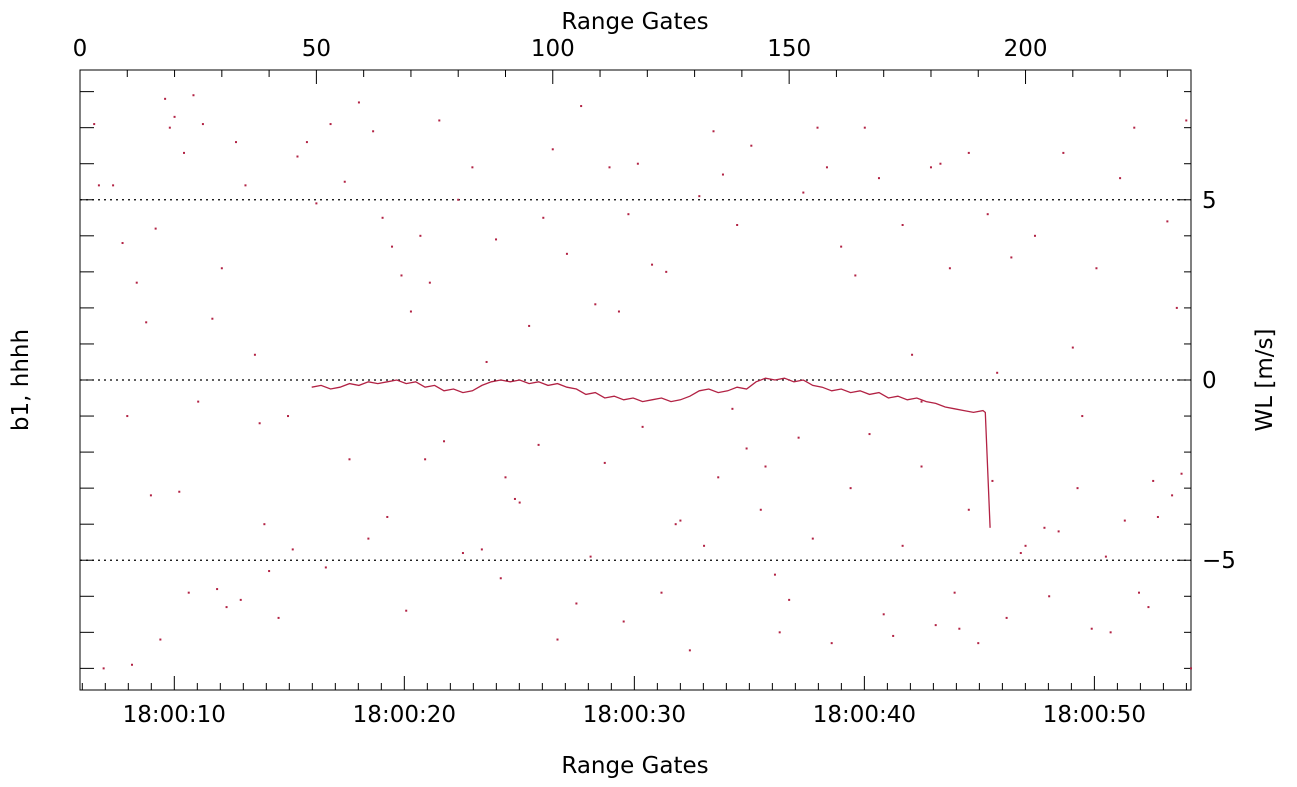  I want to click on top-tick-label: 50, so click(316, 49).